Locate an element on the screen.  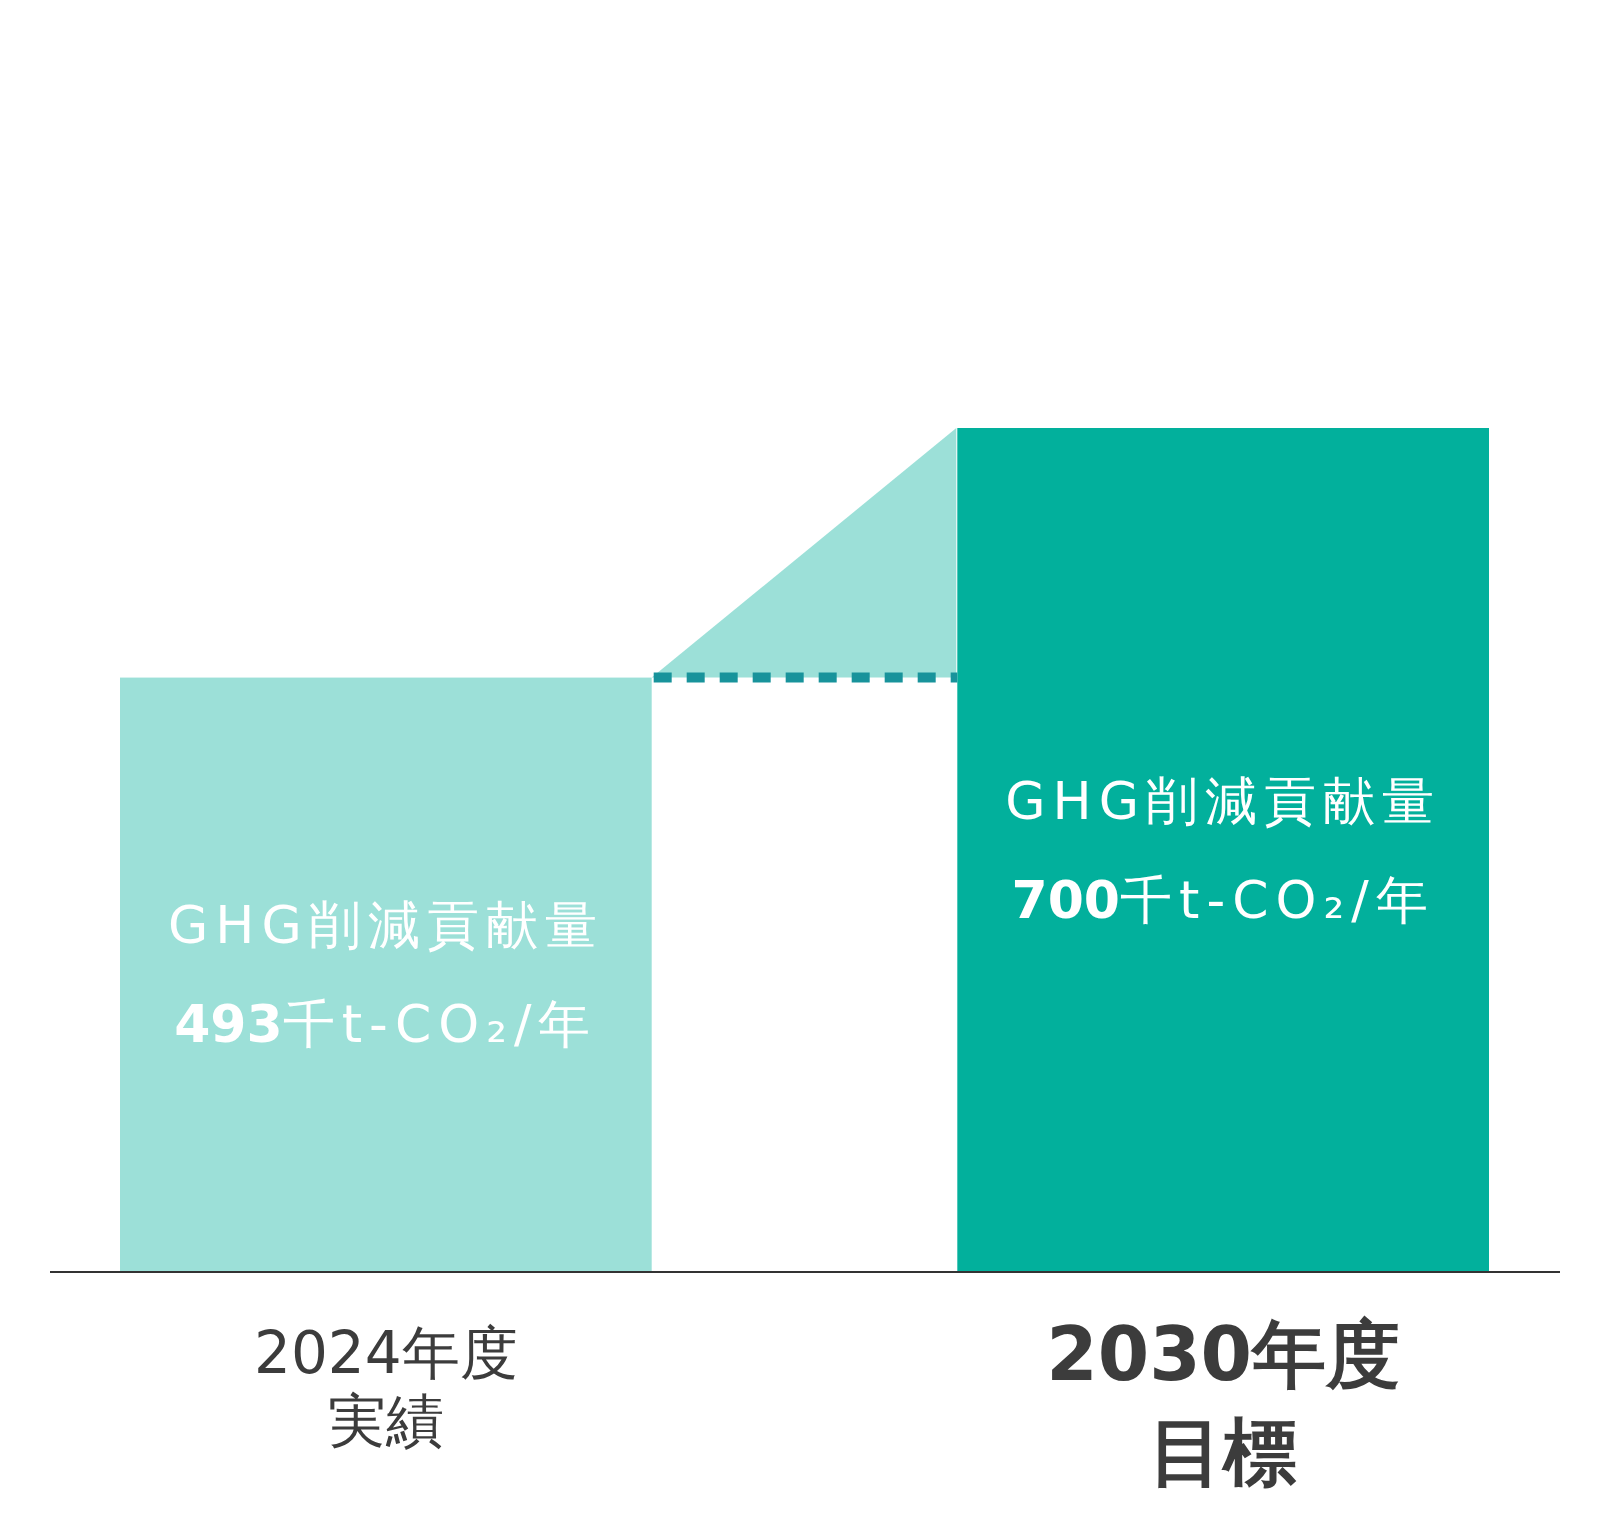
data-label: GHG削減貢献量 700千t-CO₂/年 is located at coordinates (1223, 850).